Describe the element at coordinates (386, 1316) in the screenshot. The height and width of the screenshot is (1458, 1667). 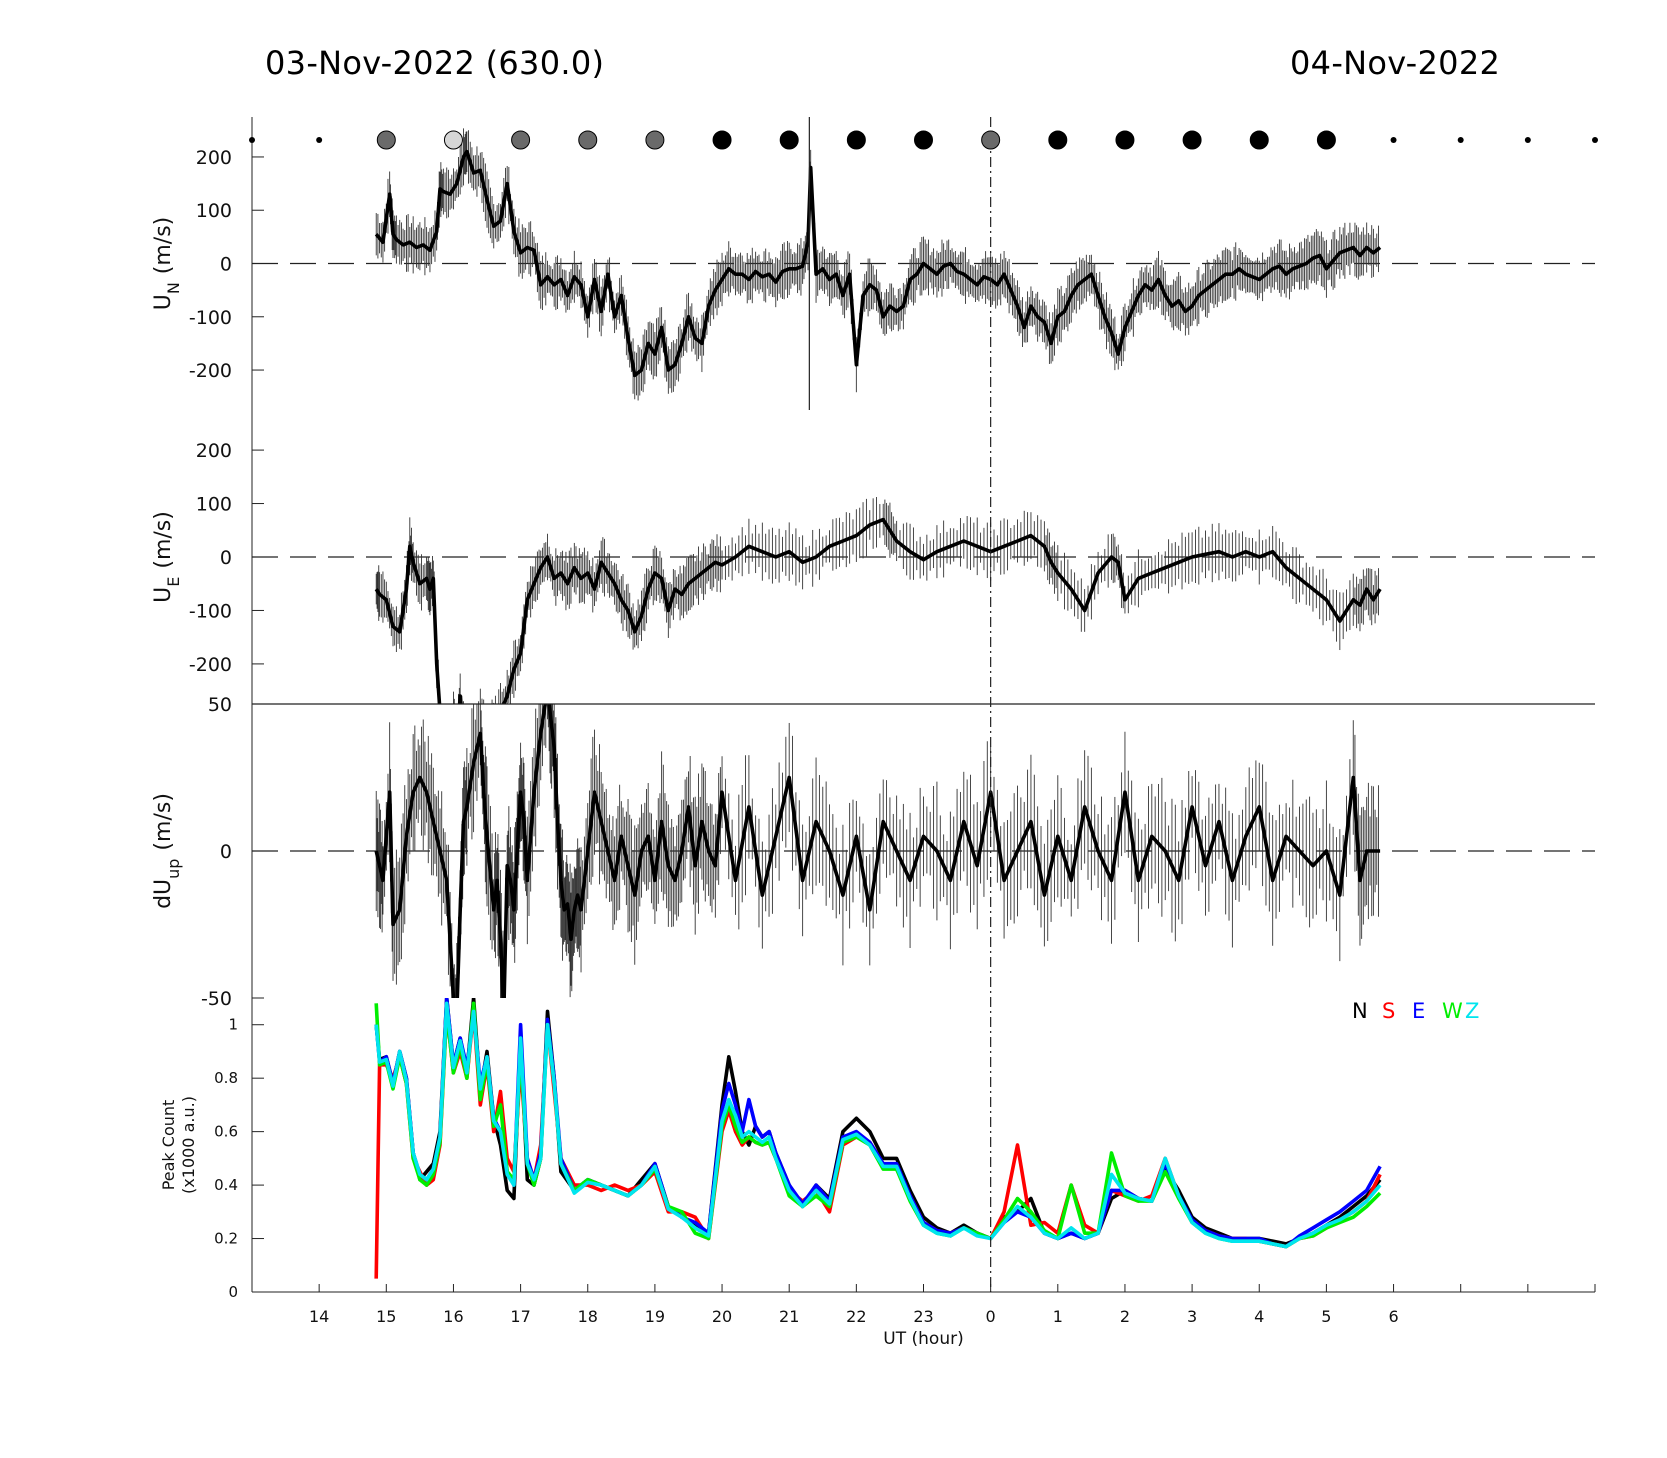
I see `x-tick-label: 15` at that location.